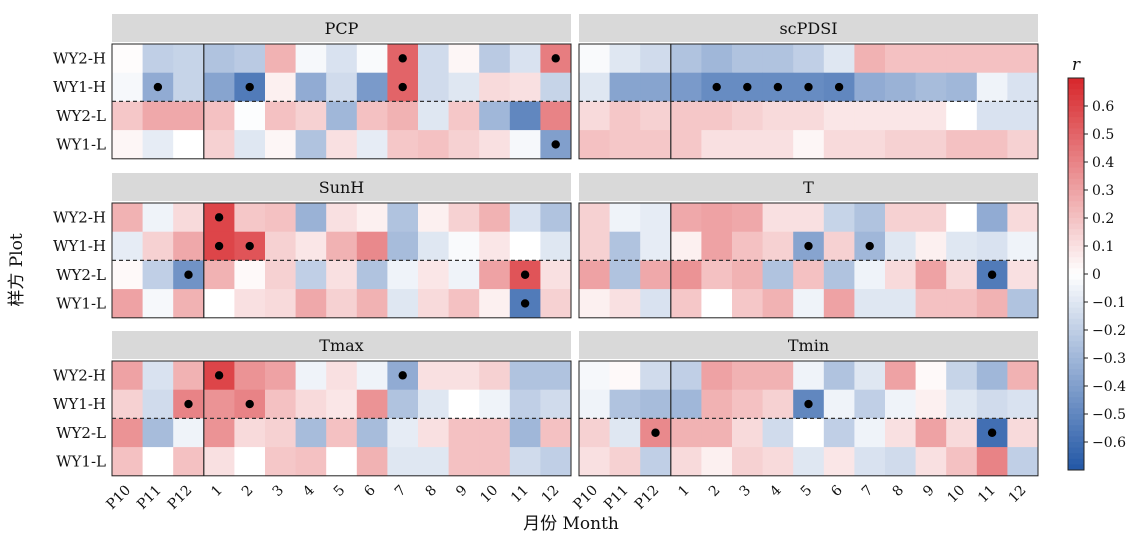 The image size is (1137, 535). I want to click on panel-title: Tmin, so click(808, 345).